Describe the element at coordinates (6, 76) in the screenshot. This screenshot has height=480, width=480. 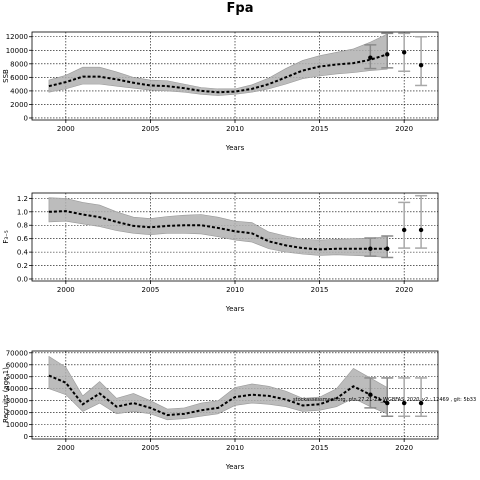
I see `y-axis-label: SSB` at that location.